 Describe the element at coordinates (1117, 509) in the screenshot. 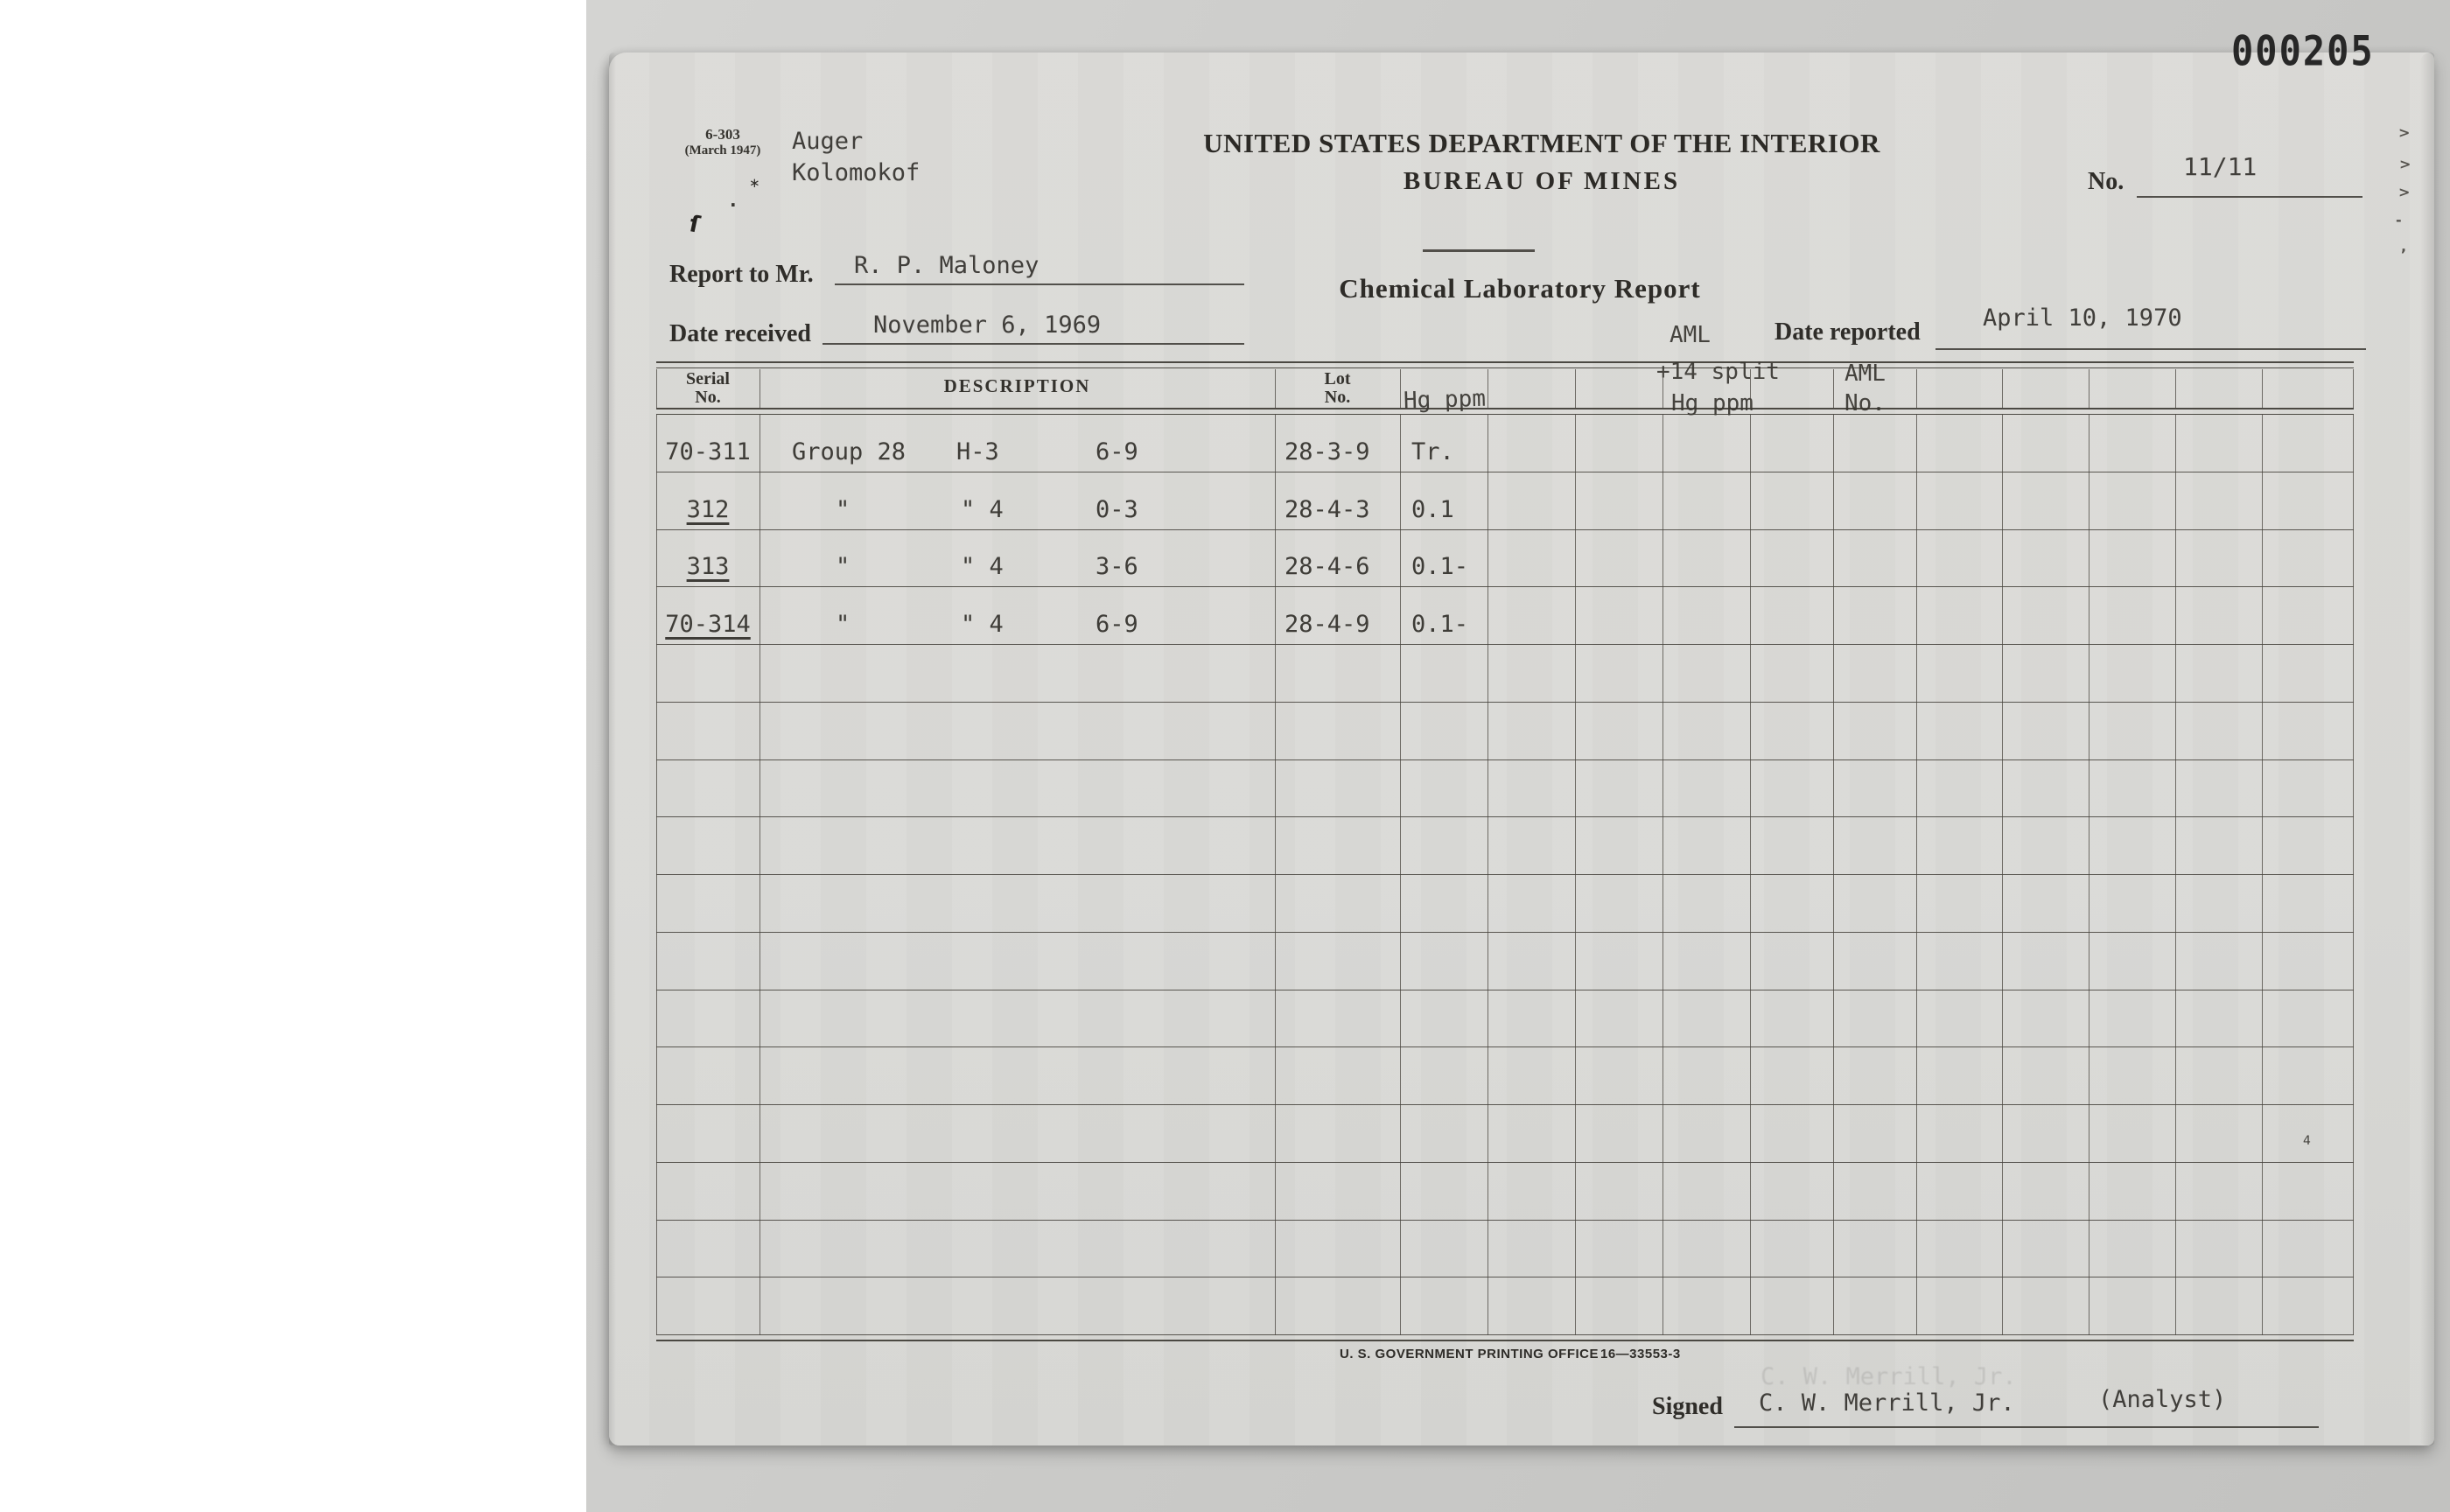

I see `description-depth-cell: 0-3` at that location.